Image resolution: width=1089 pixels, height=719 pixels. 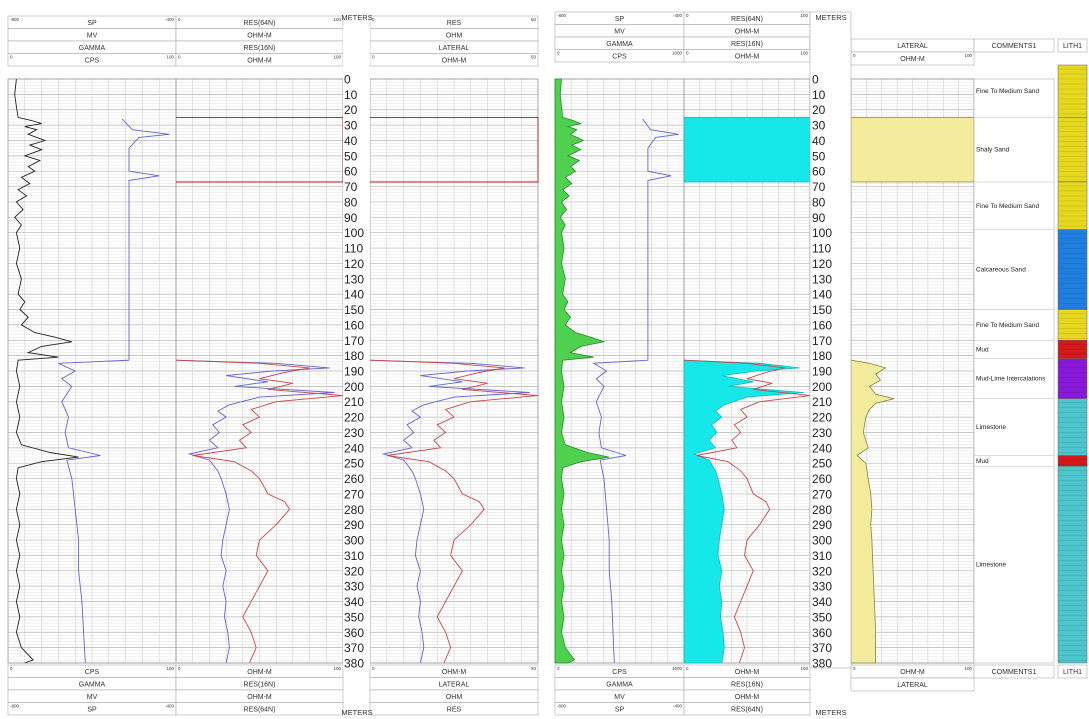 What do you see at coordinates (822, 264) in the screenshot?
I see `panel-b-depth-label-120: 120` at bounding box center [822, 264].